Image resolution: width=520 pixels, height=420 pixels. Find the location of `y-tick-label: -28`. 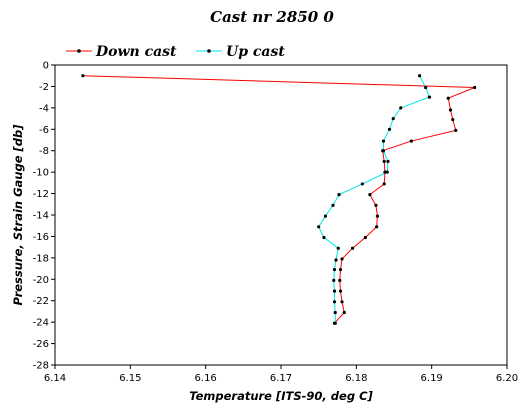

y-tick-label: -28 is located at coordinates (41, 366).